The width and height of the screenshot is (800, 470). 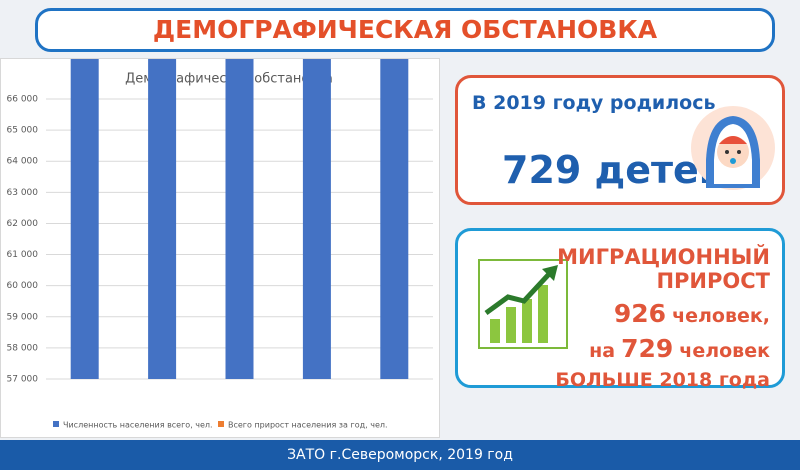 What do you see at coordinates (523, 304) in the screenshot?
I see `growth-icon` at bounding box center [523, 304].